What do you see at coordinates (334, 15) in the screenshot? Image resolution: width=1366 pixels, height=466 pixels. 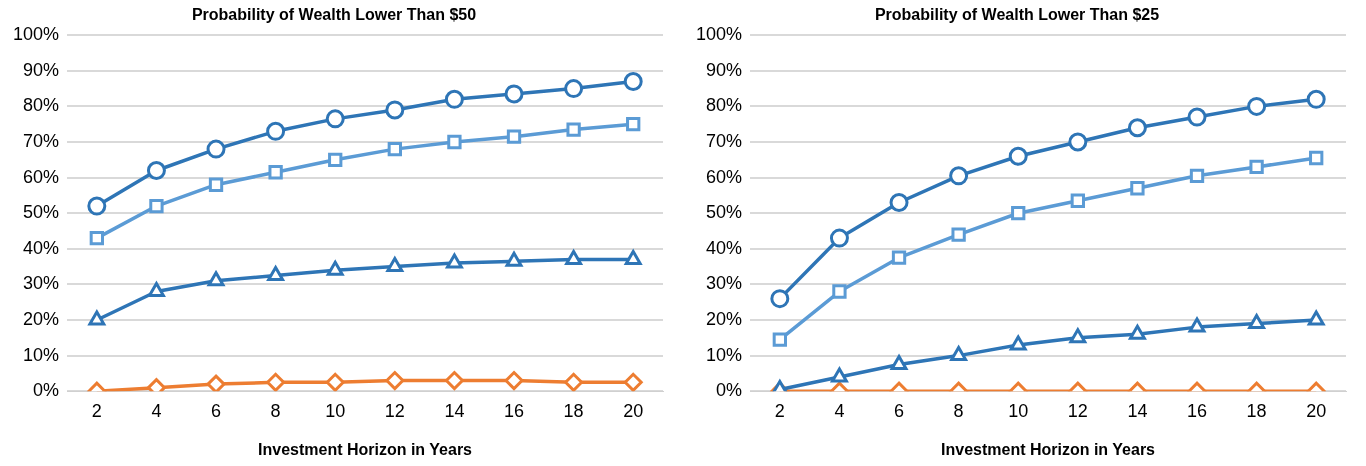 I see `chart-title: Probability of Wealth Lower Than $50` at bounding box center [334, 15].